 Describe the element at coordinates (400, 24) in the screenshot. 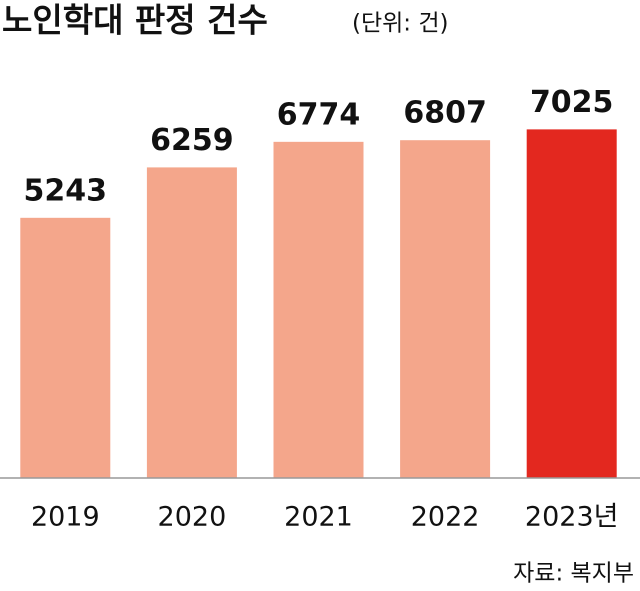

I see `chart-subtitle: (단위: 건)` at that location.